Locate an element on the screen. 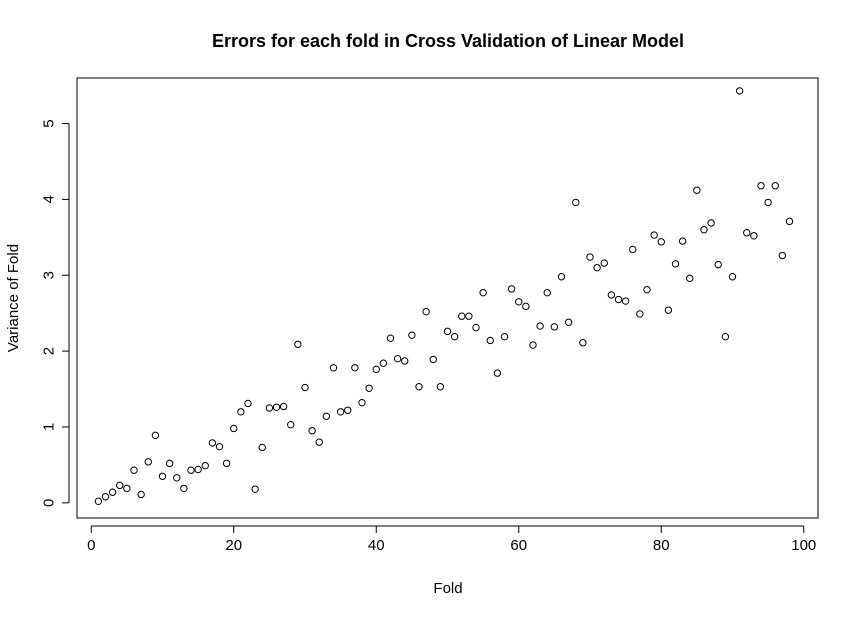 Image resolution: width=858 pixels, height=617 pixels. y-tick-label: 5 is located at coordinates (49, 123).